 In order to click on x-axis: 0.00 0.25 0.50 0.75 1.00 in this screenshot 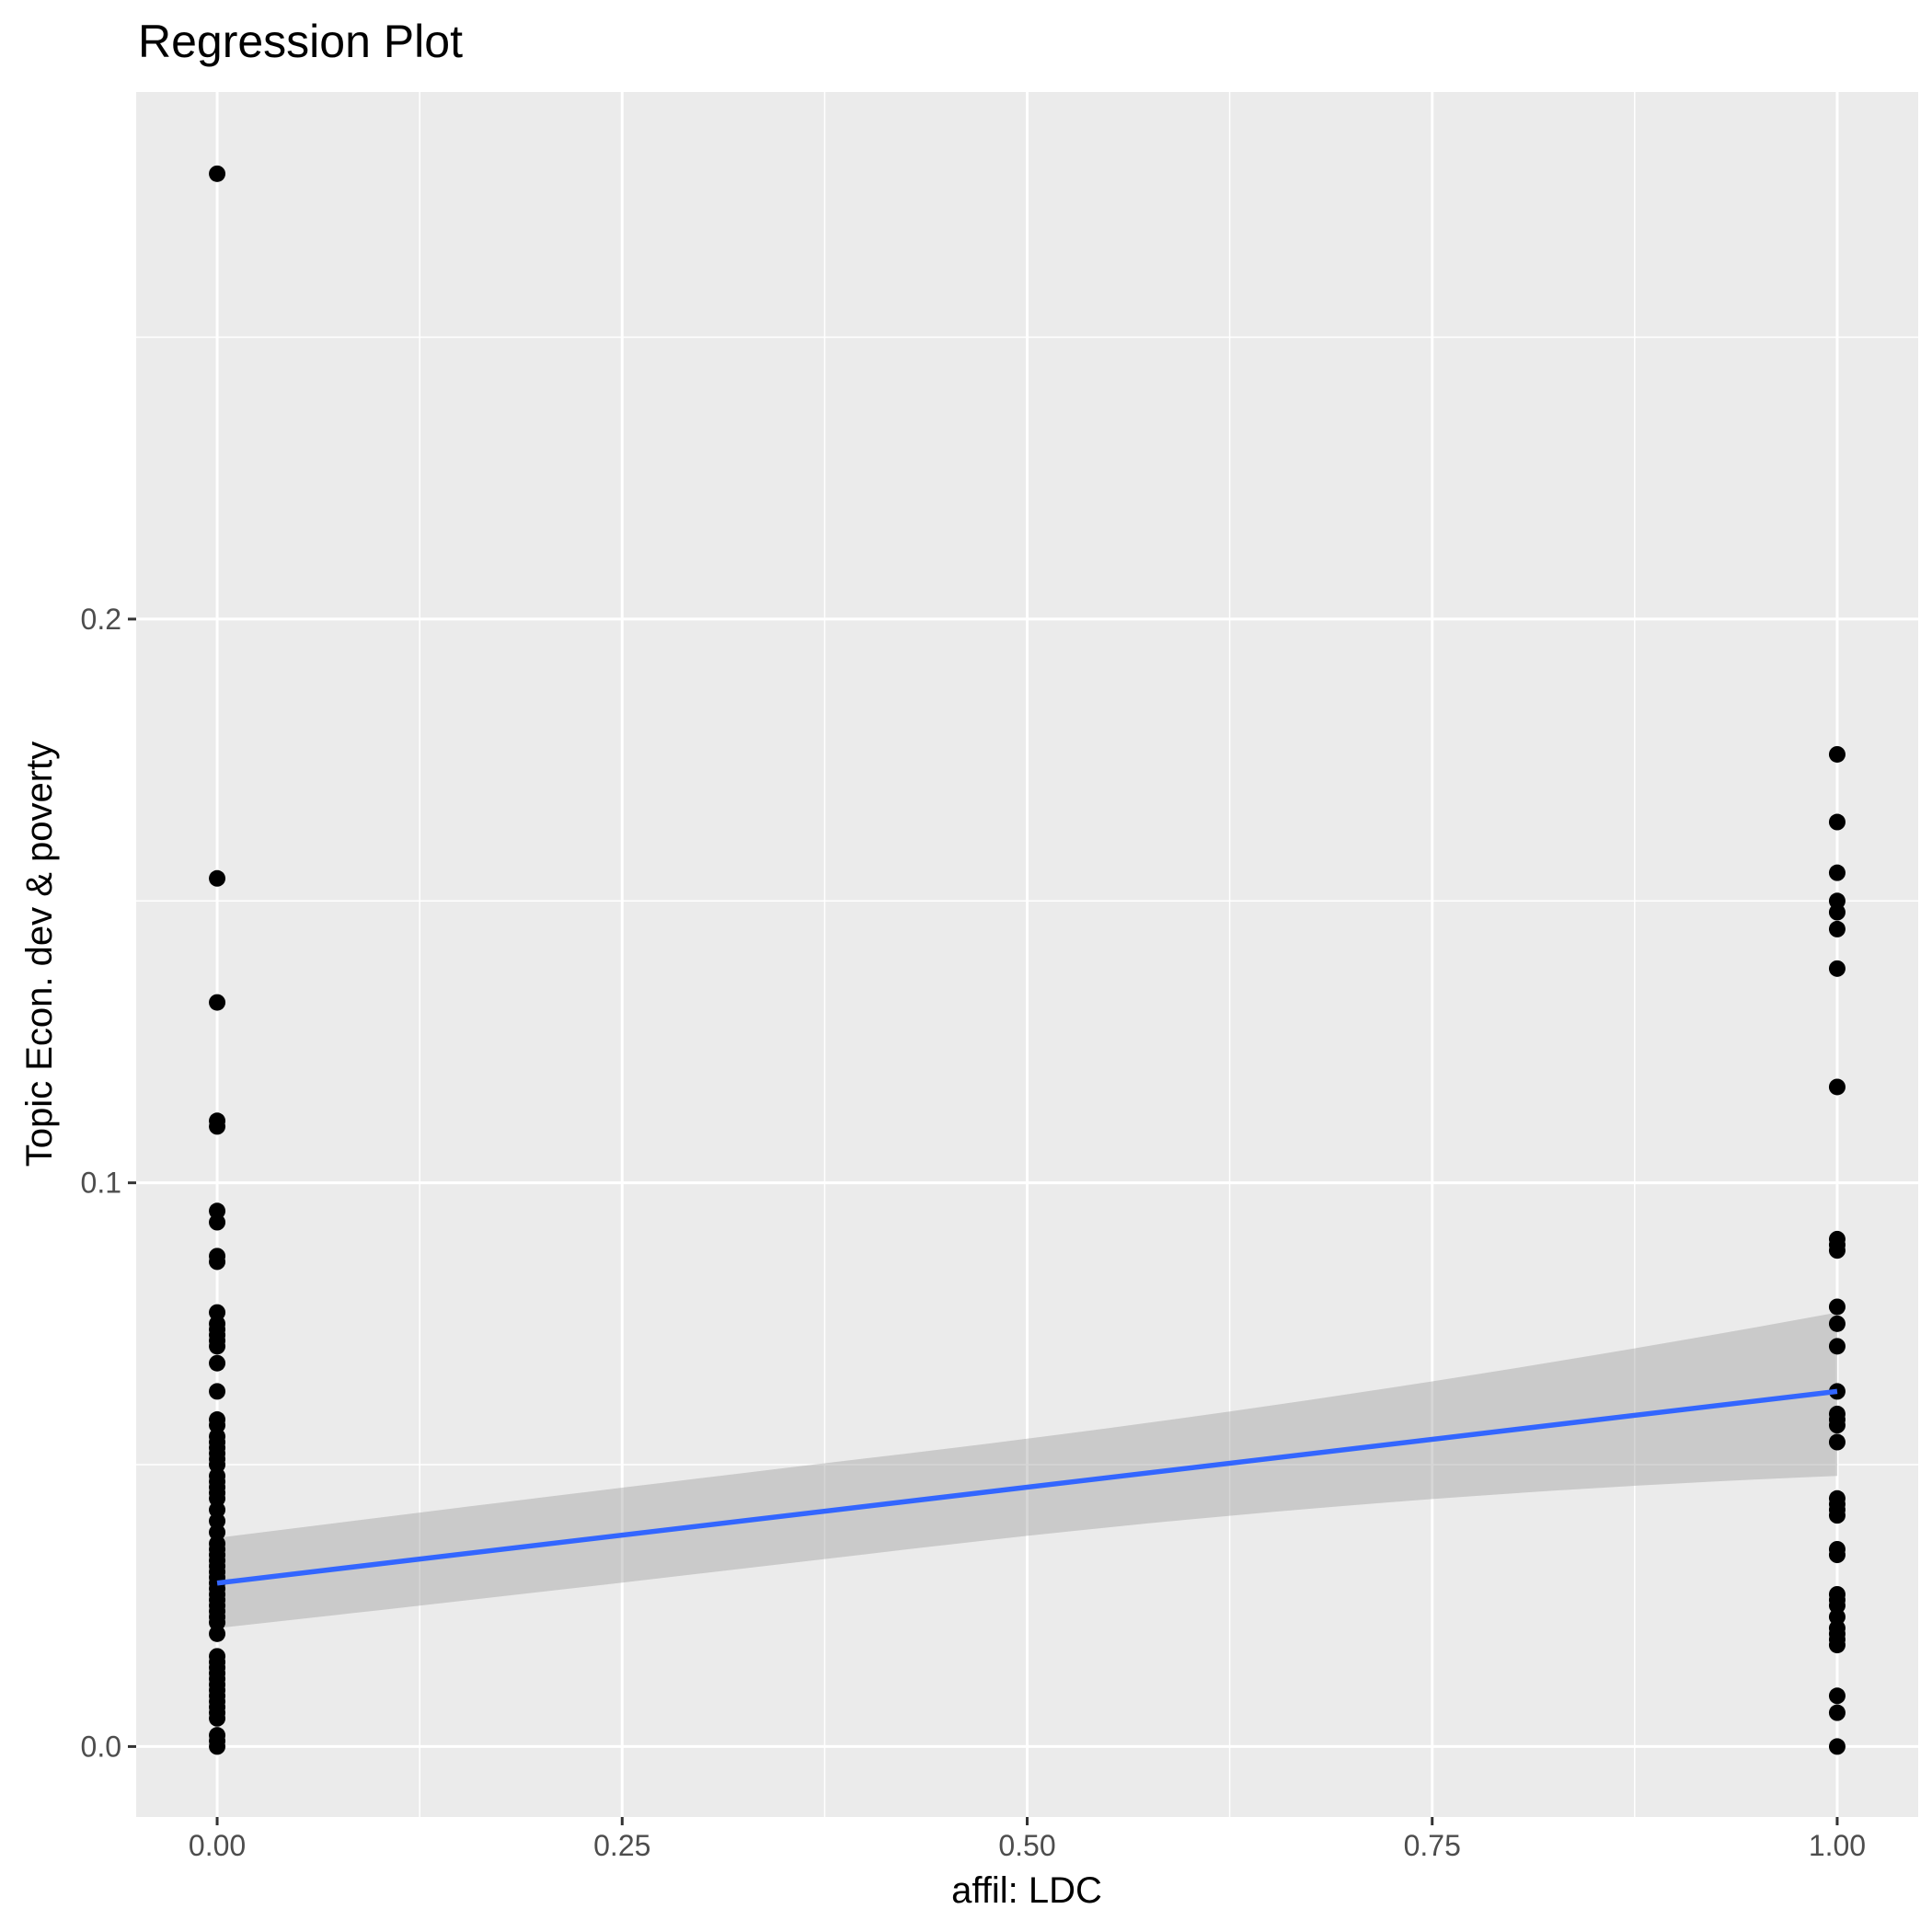, I will do `click(1027, 1839)`.